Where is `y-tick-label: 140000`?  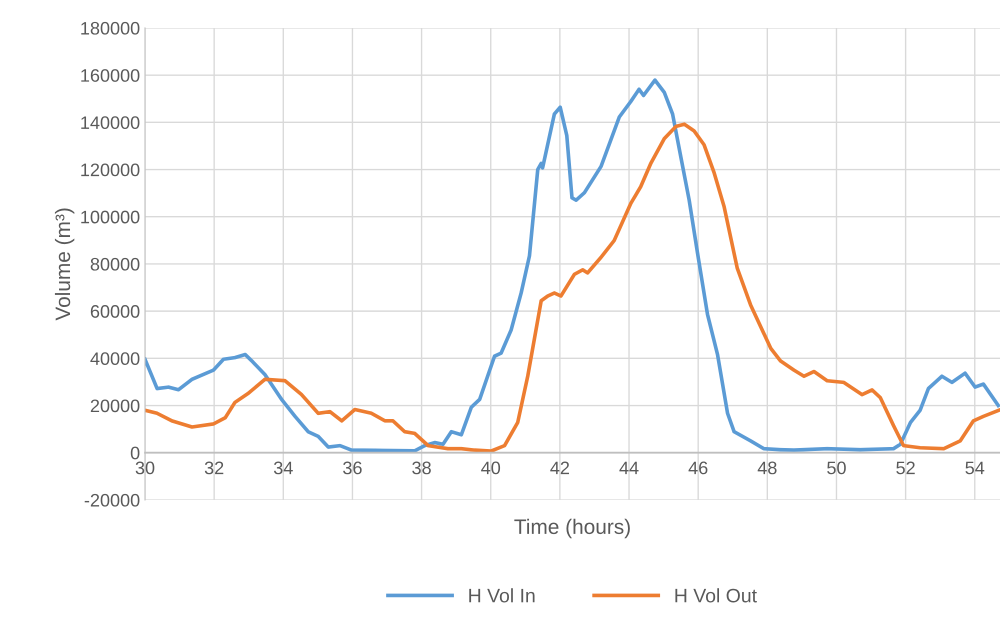 y-tick-label: 140000 is located at coordinates (110, 123).